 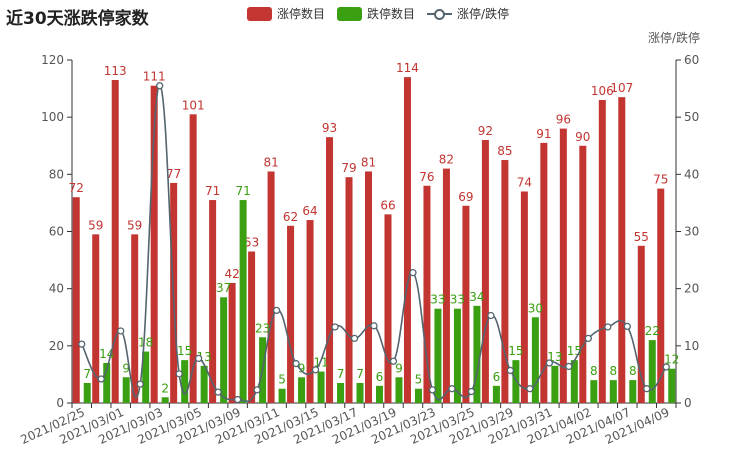 I want to click on bar-up-label: 79, so click(x=348, y=168).